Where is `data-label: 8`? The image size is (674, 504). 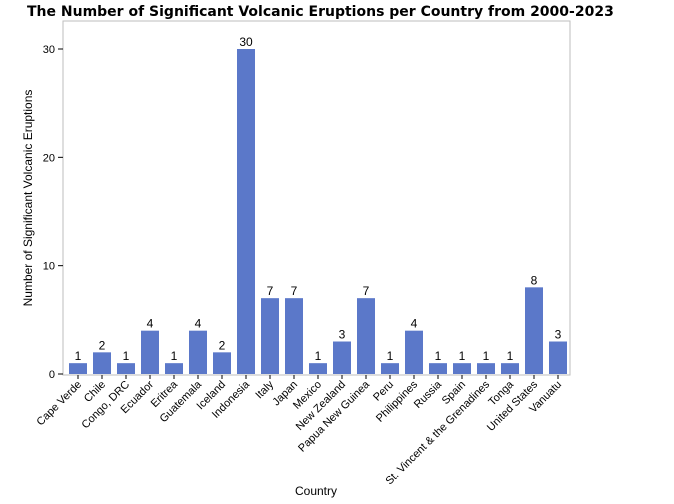 data-label: 8 is located at coordinates (534, 280).